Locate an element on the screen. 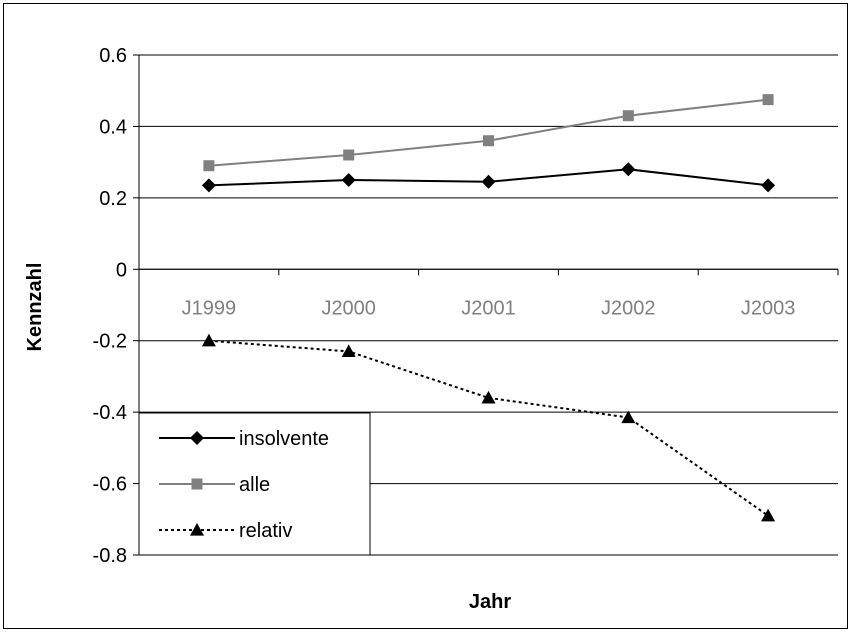 The width and height of the screenshot is (853, 635). x-category-label: J2002 is located at coordinates (628, 308).